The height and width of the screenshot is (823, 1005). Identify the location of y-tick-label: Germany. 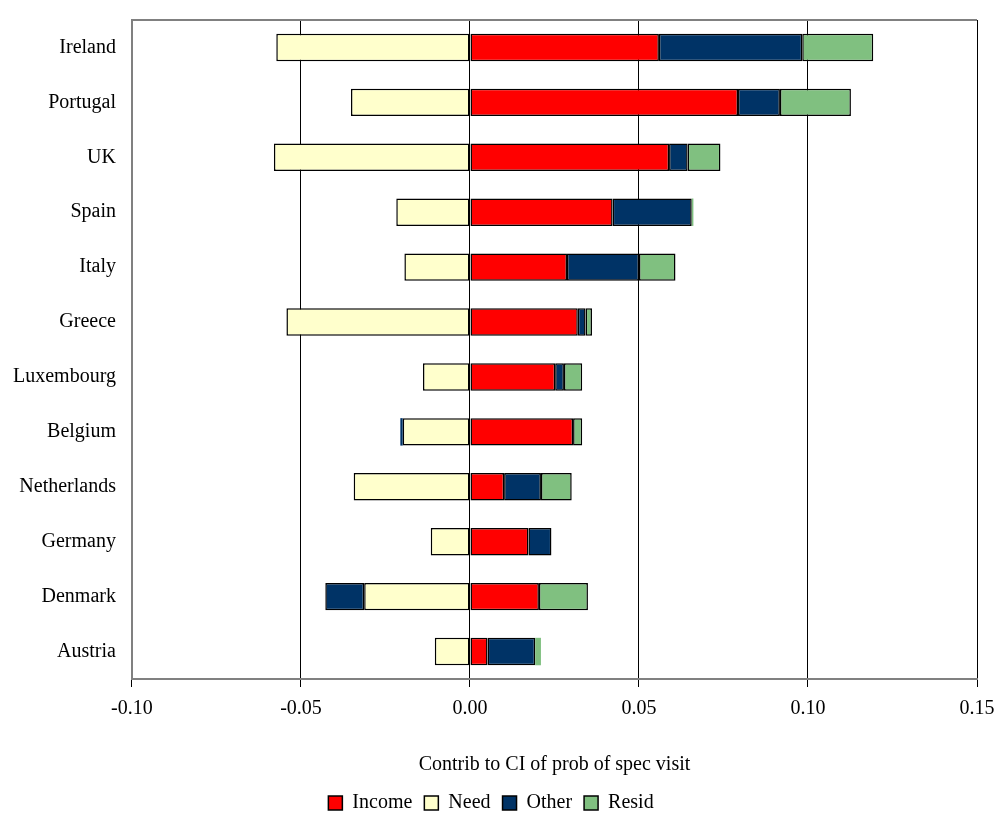
(78, 540).